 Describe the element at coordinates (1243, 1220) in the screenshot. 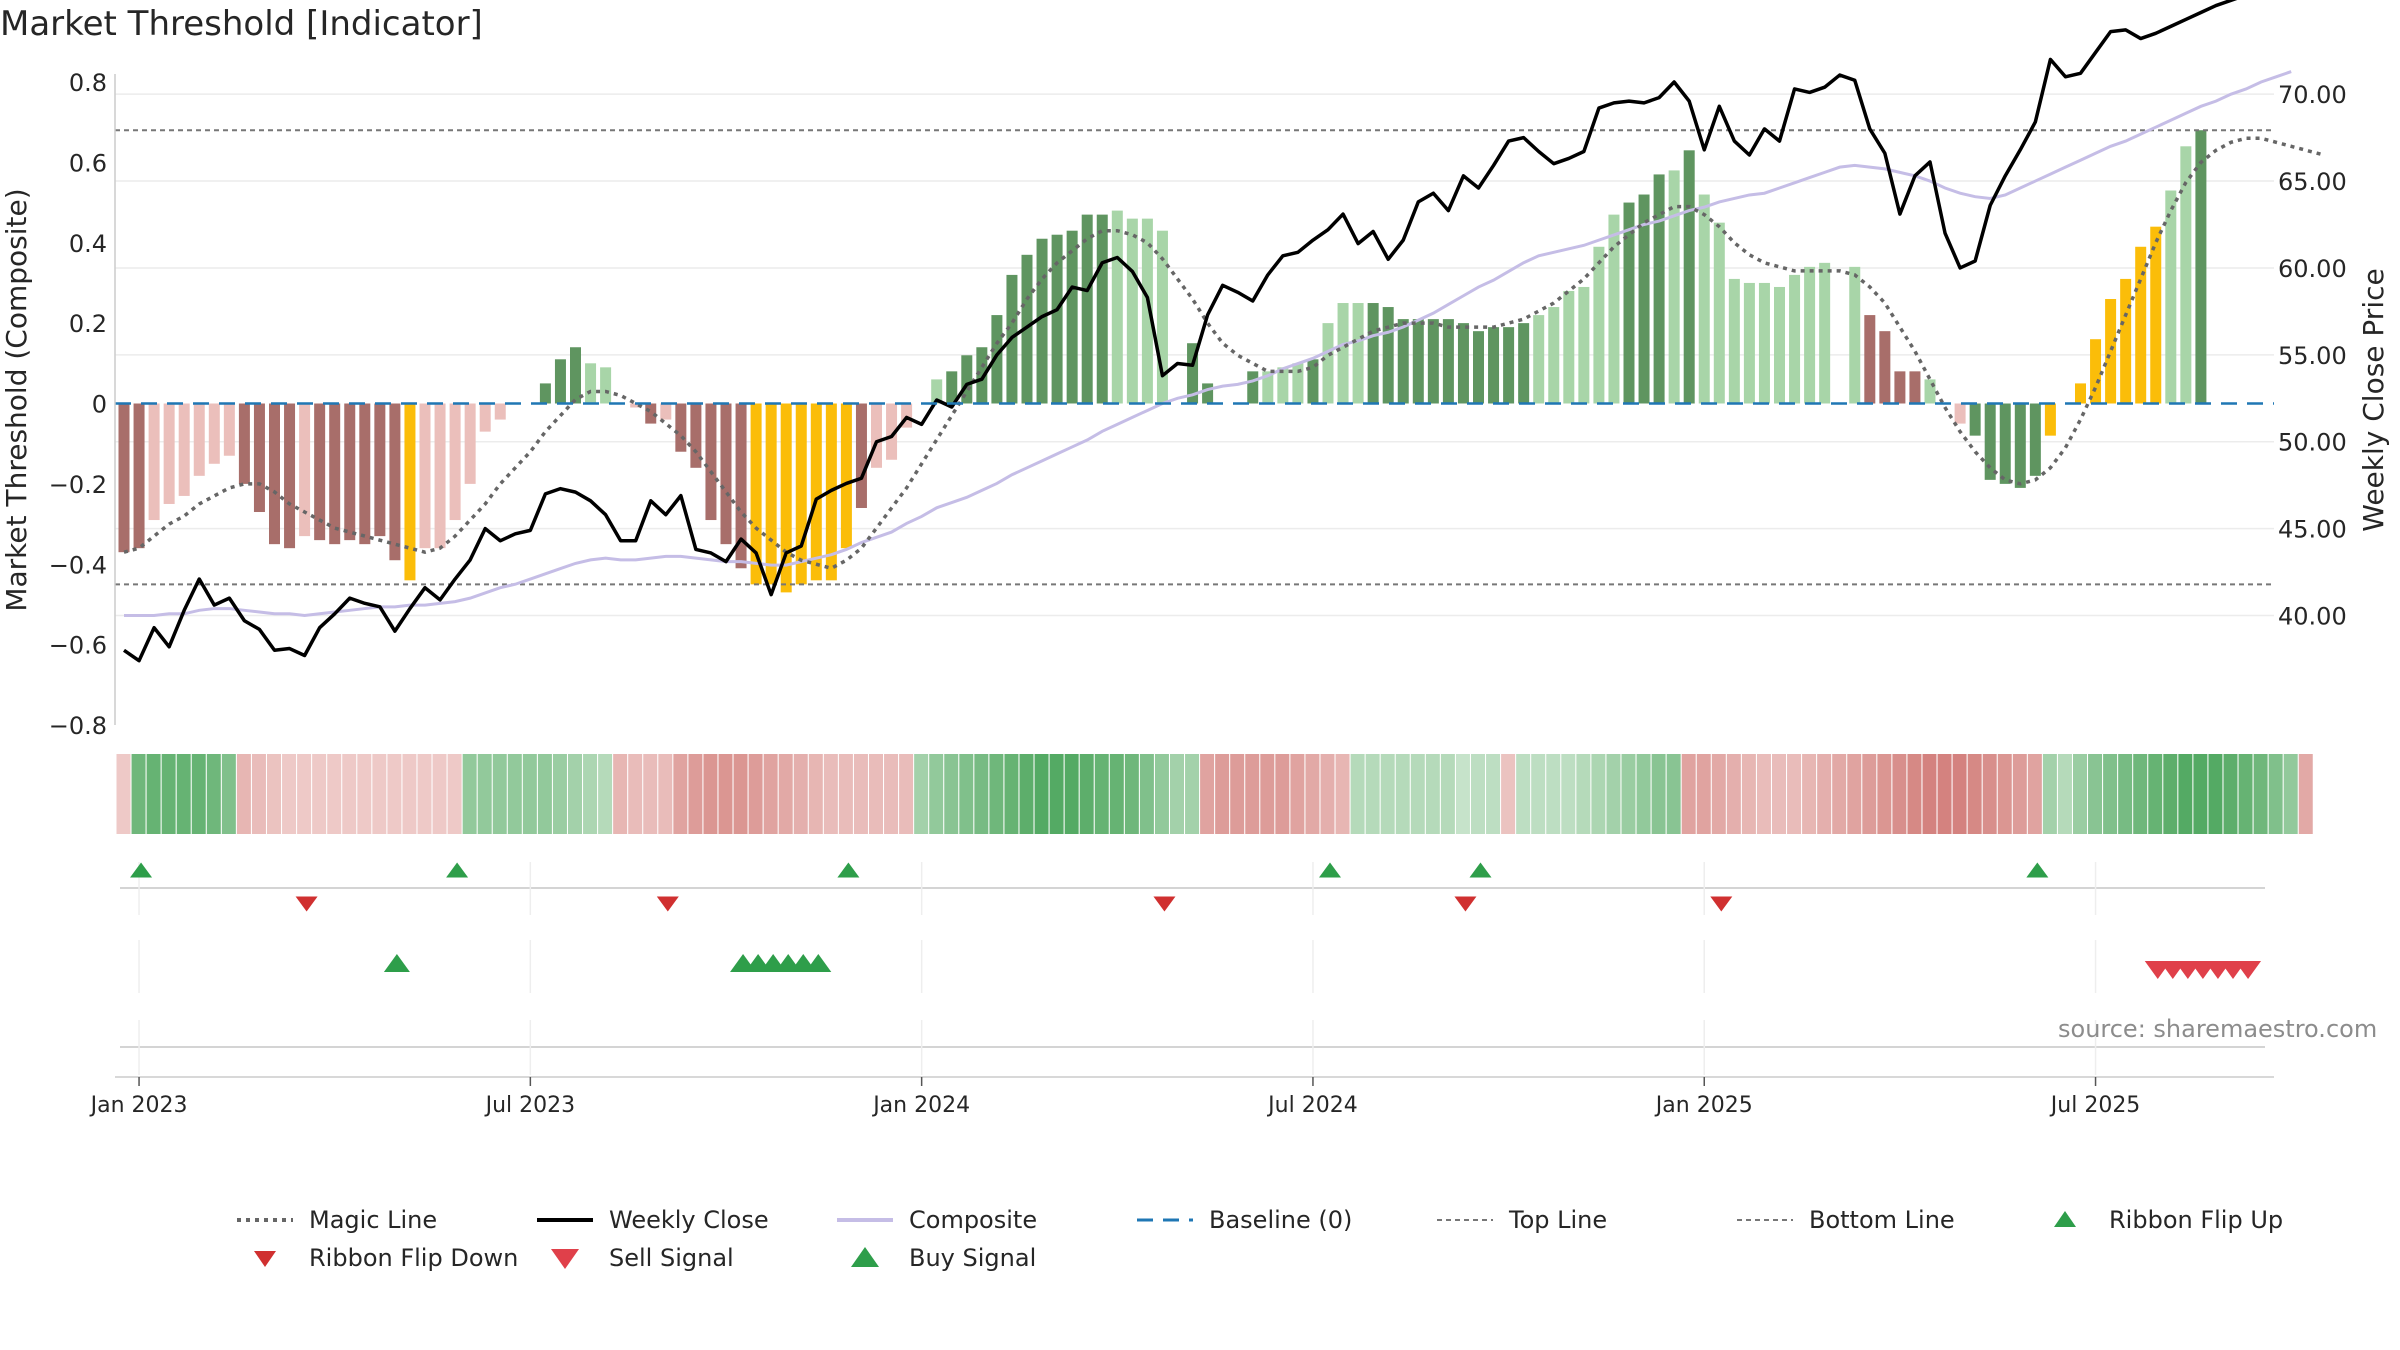

I see `legend-item-baseline: Baseline (0)` at that location.